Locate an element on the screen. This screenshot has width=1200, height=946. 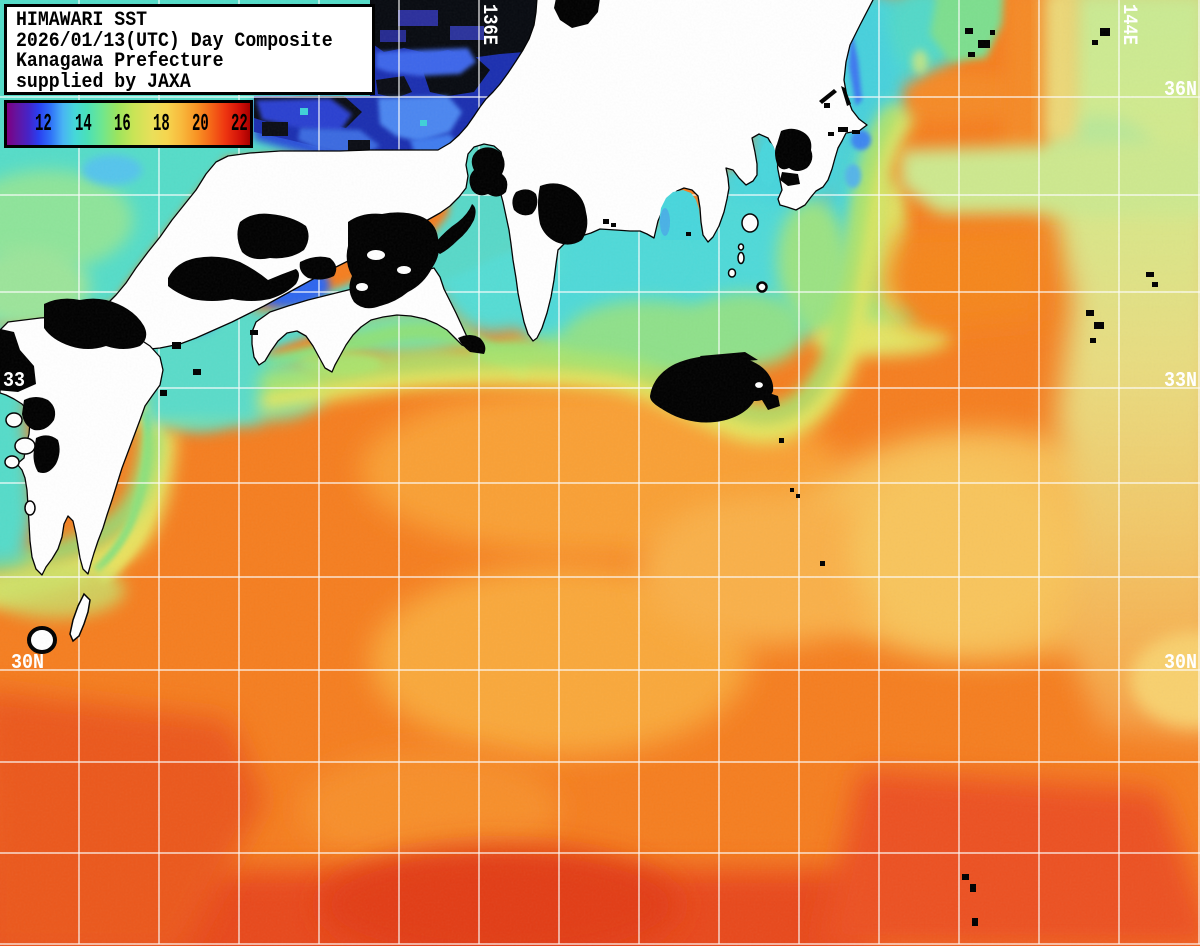
svg-text: 36N is located at coordinates (1180, 90).